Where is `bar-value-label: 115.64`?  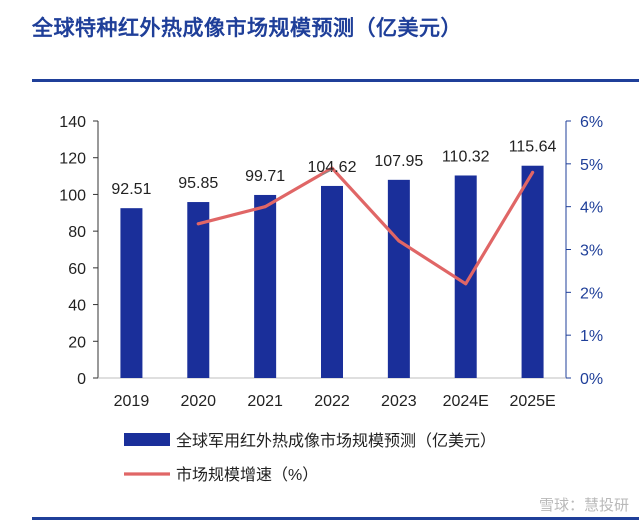 bar-value-label: 115.64 is located at coordinates (533, 147).